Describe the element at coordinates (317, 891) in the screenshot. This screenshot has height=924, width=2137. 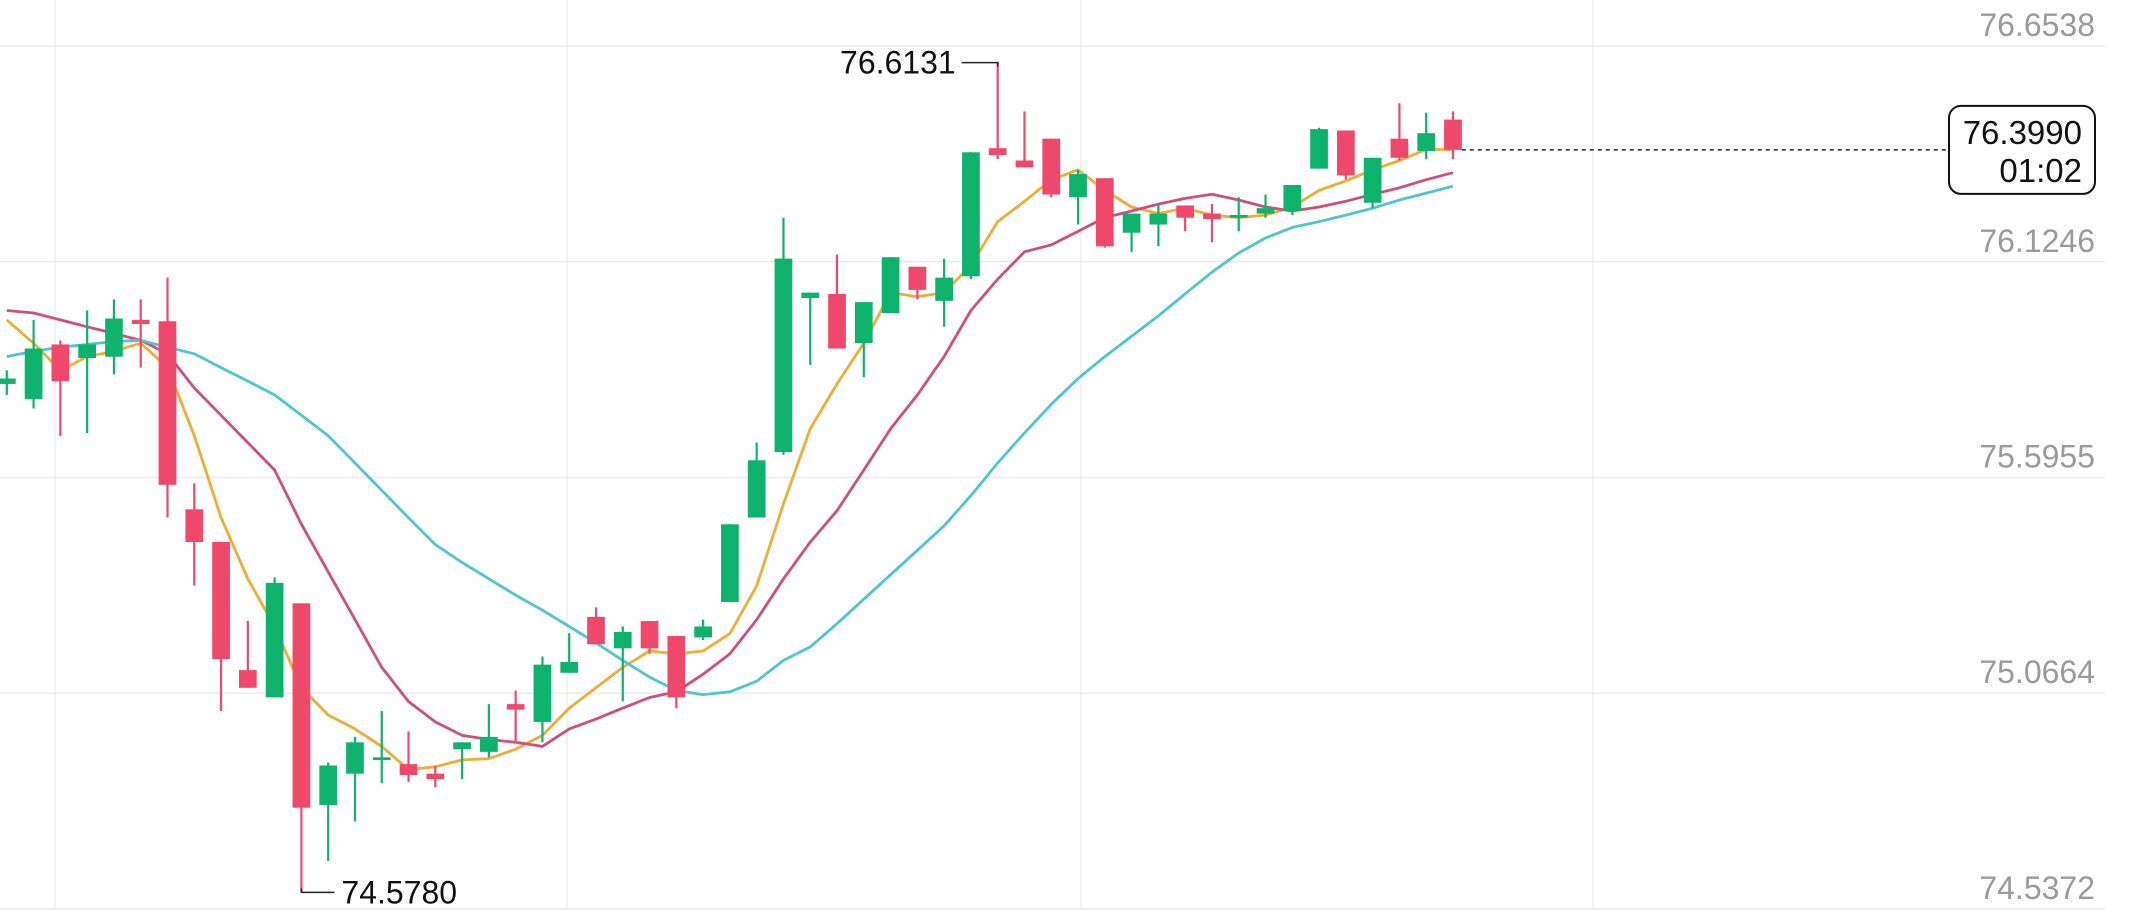
I see `low-leader` at that location.